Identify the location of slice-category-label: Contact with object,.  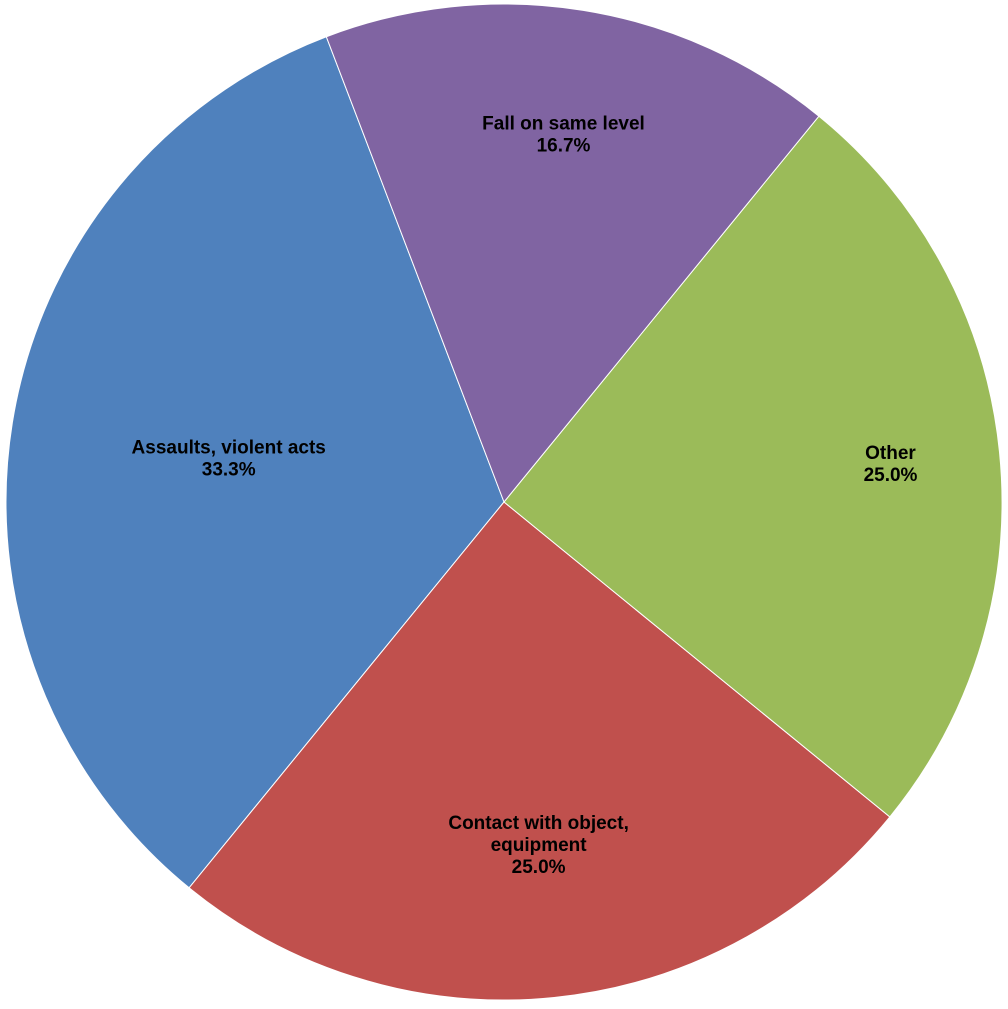
(538, 823).